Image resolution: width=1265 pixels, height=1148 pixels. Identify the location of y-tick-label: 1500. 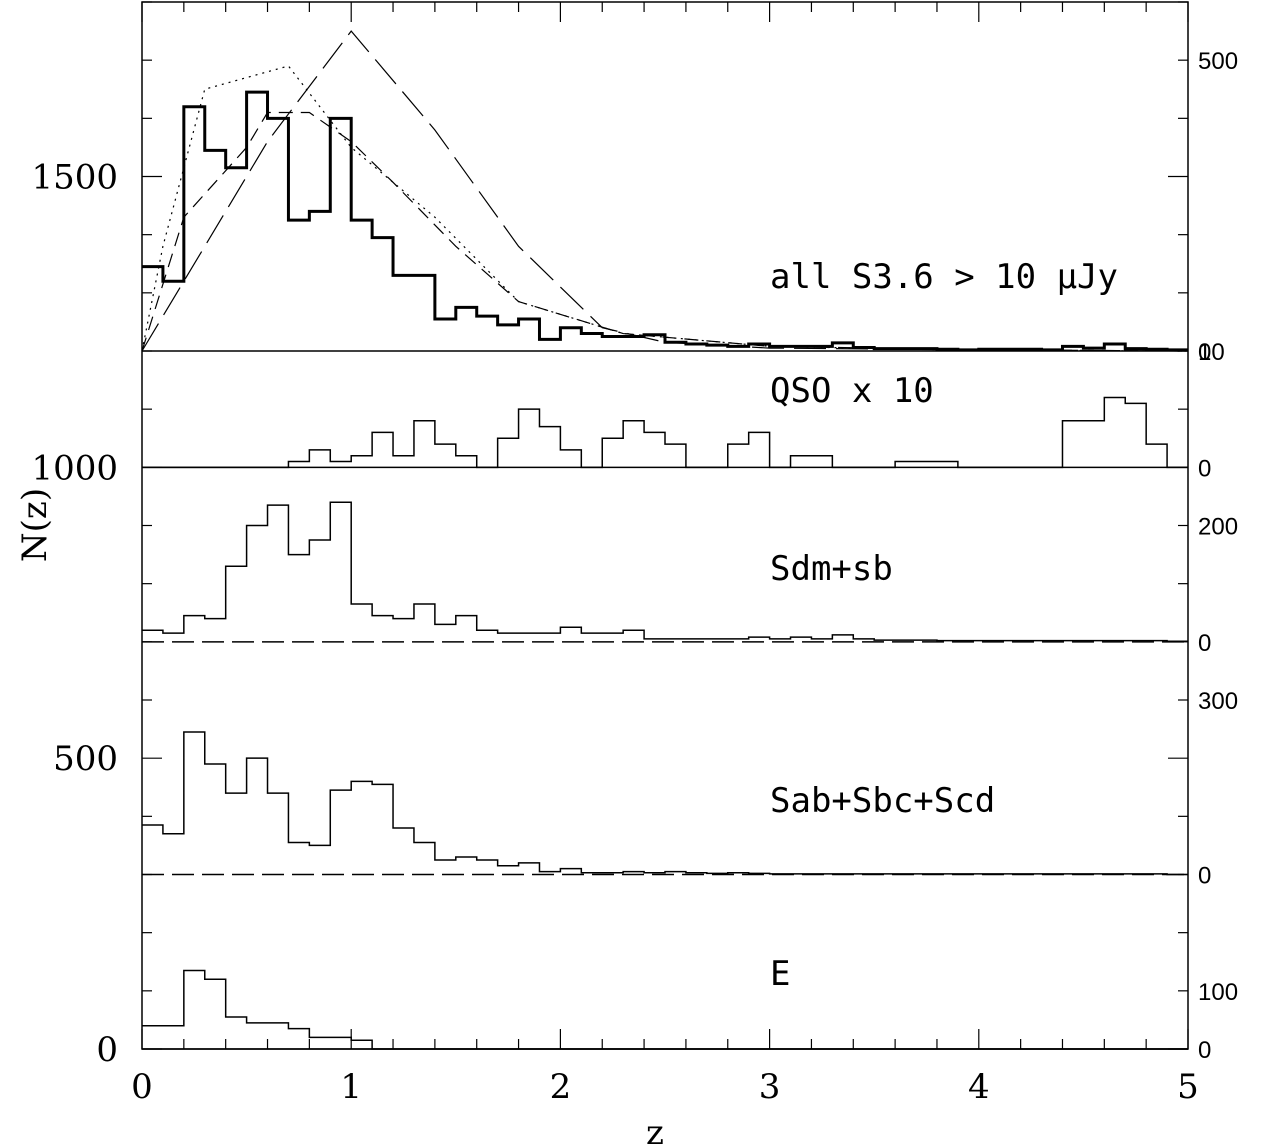
(74, 178).